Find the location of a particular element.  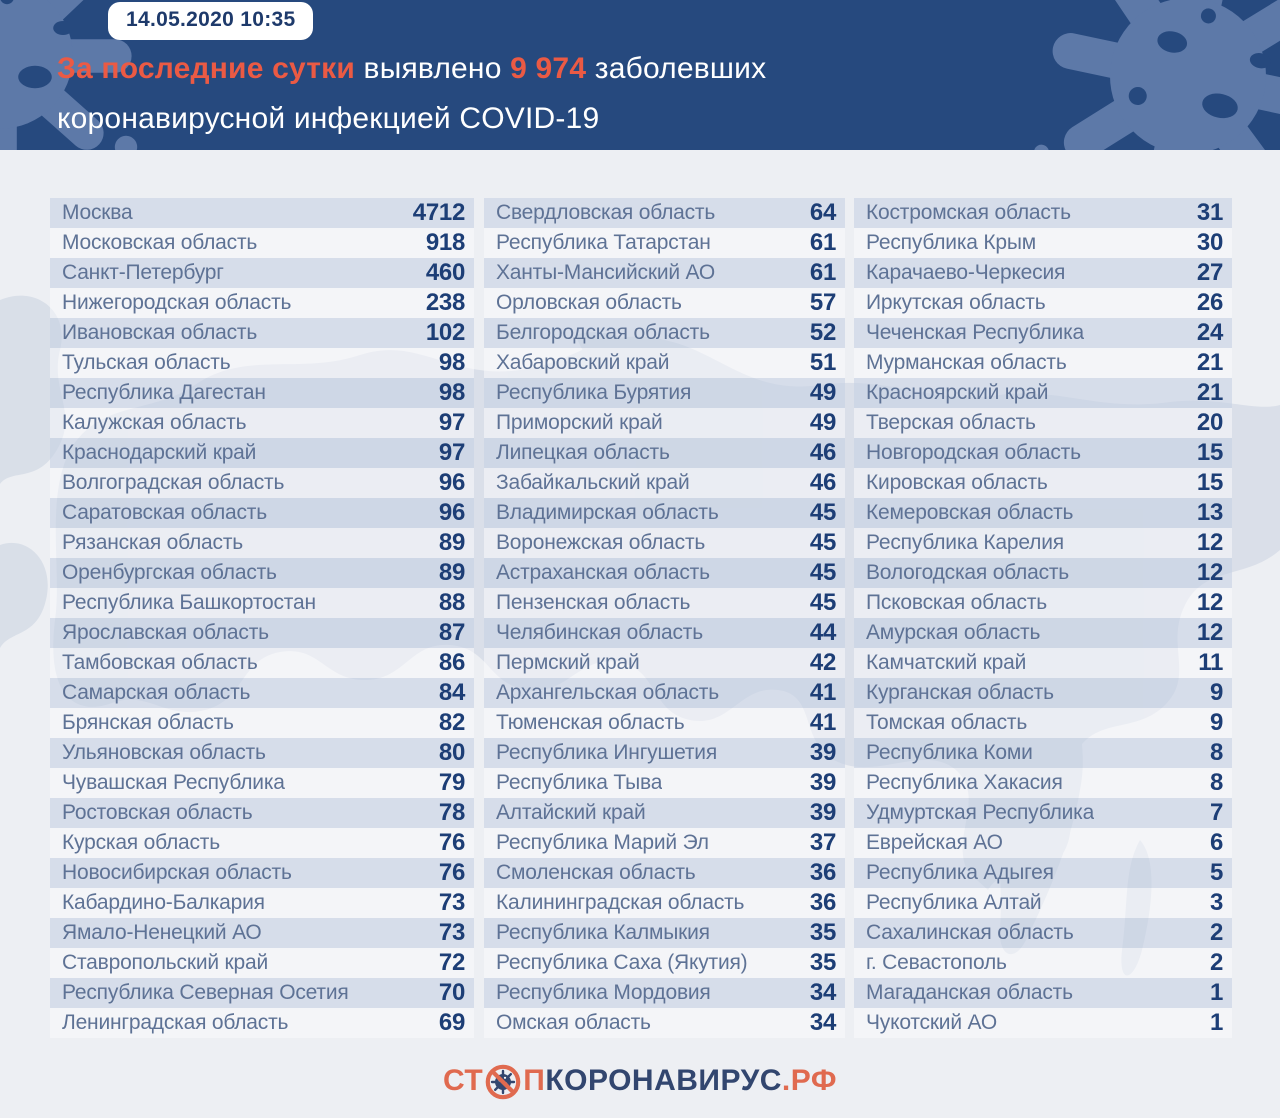

list-row: Кемеровская область 13 is located at coordinates (1043, 513).